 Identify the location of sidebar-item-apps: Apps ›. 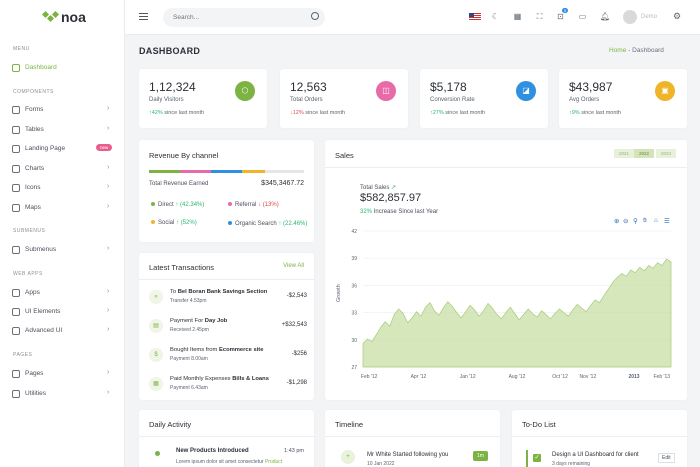
(62, 293).